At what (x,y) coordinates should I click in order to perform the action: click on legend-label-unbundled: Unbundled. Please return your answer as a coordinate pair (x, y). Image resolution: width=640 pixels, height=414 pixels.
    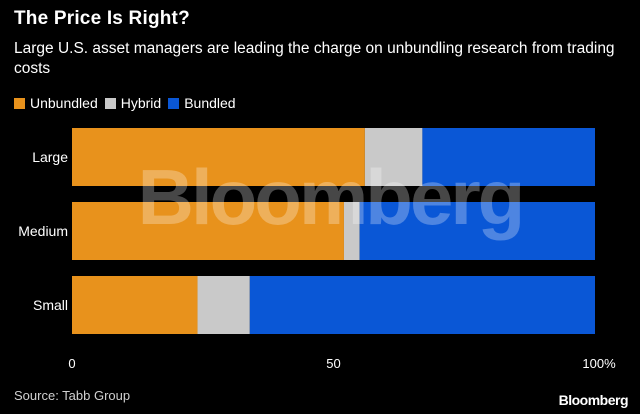
    Looking at the image, I should click on (64, 103).